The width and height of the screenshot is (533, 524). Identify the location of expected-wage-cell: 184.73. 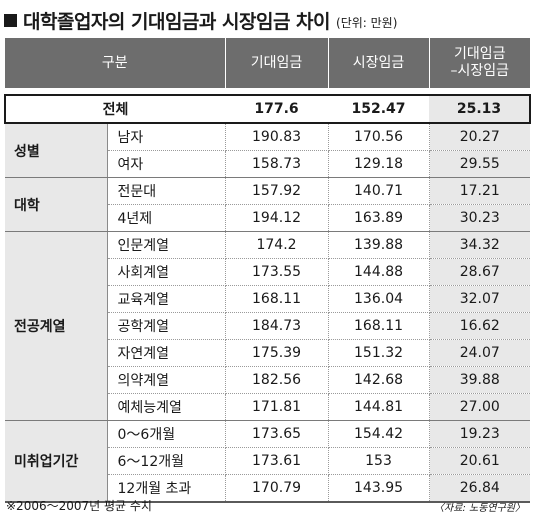
(277, 326).